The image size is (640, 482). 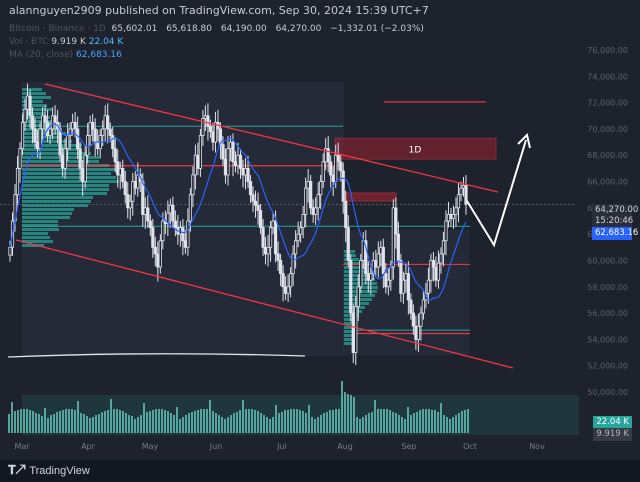 I want to click on price-tick-label: 76,000.00, so click(x=607, y=50).